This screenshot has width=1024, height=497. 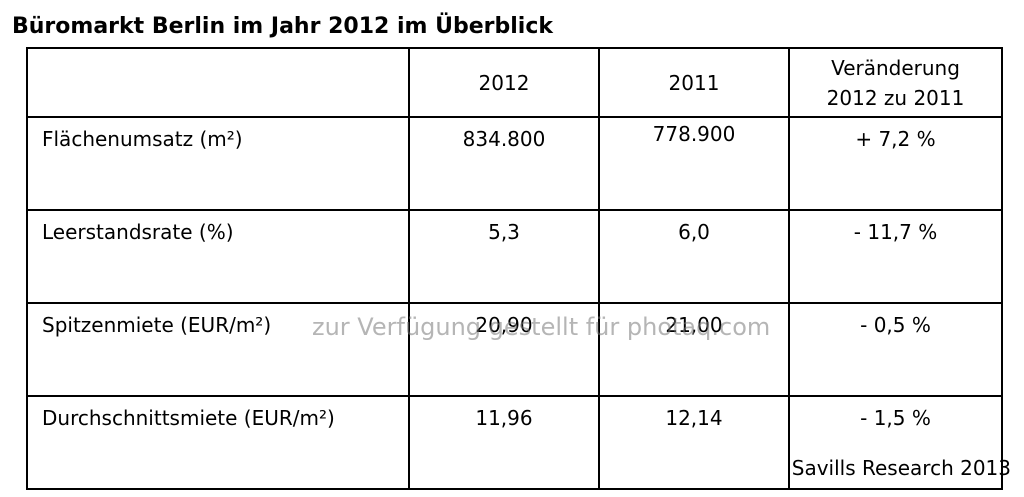 I want to click on value-2012: 834.800, so click(x=504, y=163).